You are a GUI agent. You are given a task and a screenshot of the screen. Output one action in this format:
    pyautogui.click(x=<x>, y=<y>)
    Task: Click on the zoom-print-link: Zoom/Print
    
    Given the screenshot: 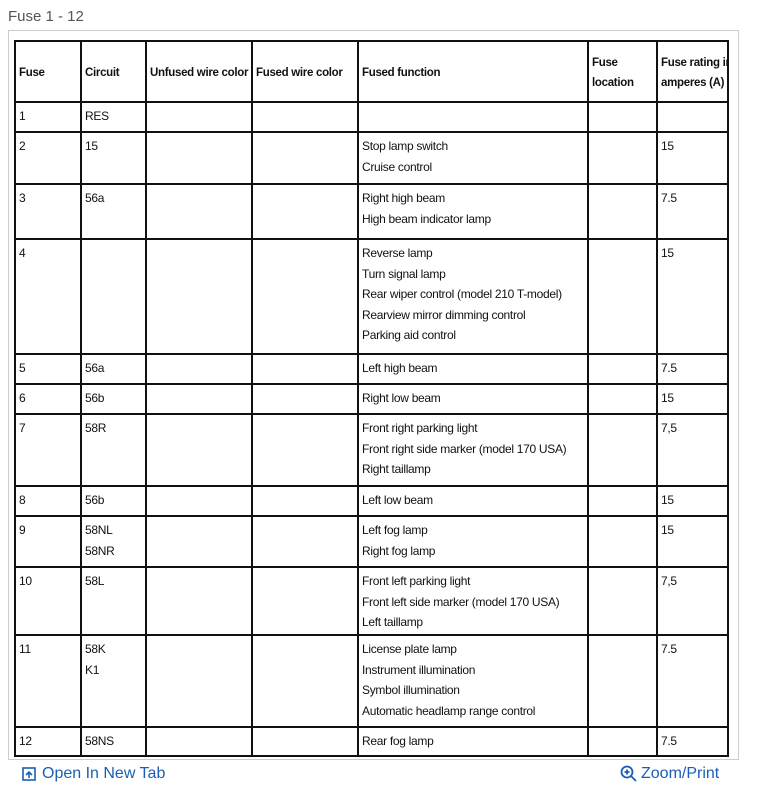 What is the action you would take?
    pyautogui.click(x=669, y=774)
    